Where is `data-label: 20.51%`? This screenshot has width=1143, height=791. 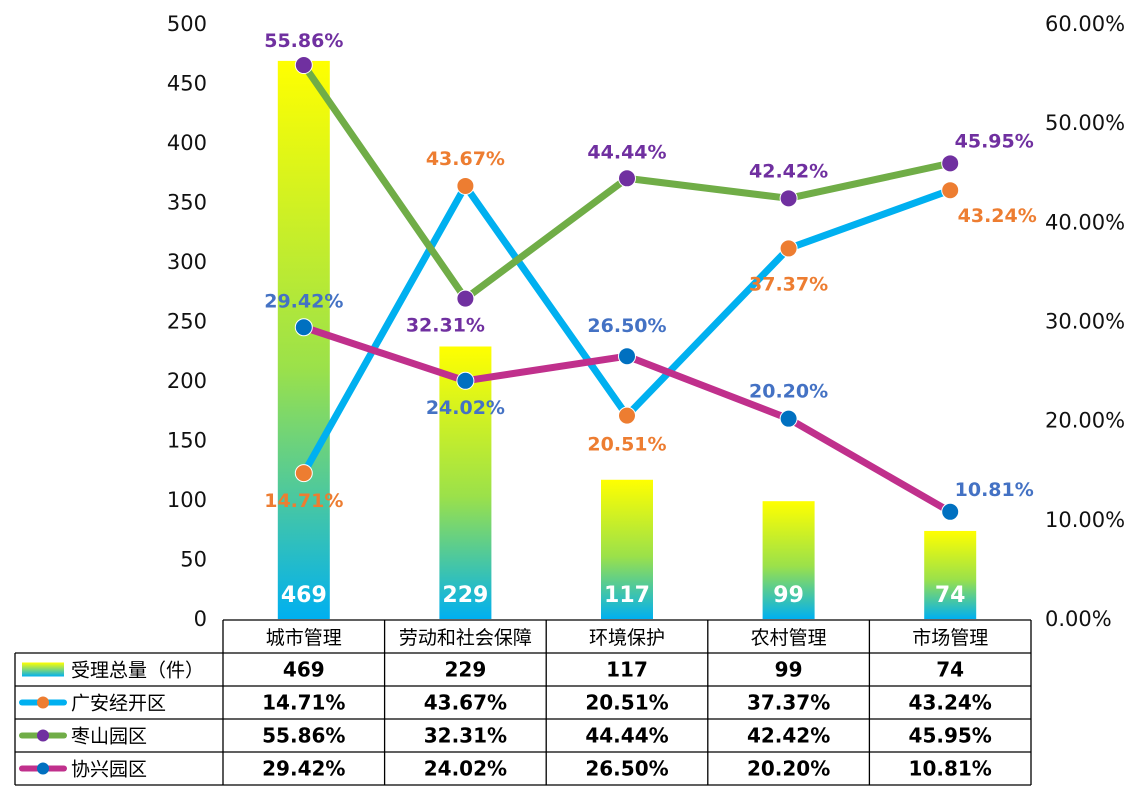 data-label: 20.51% is located at coordinates (626, 445).